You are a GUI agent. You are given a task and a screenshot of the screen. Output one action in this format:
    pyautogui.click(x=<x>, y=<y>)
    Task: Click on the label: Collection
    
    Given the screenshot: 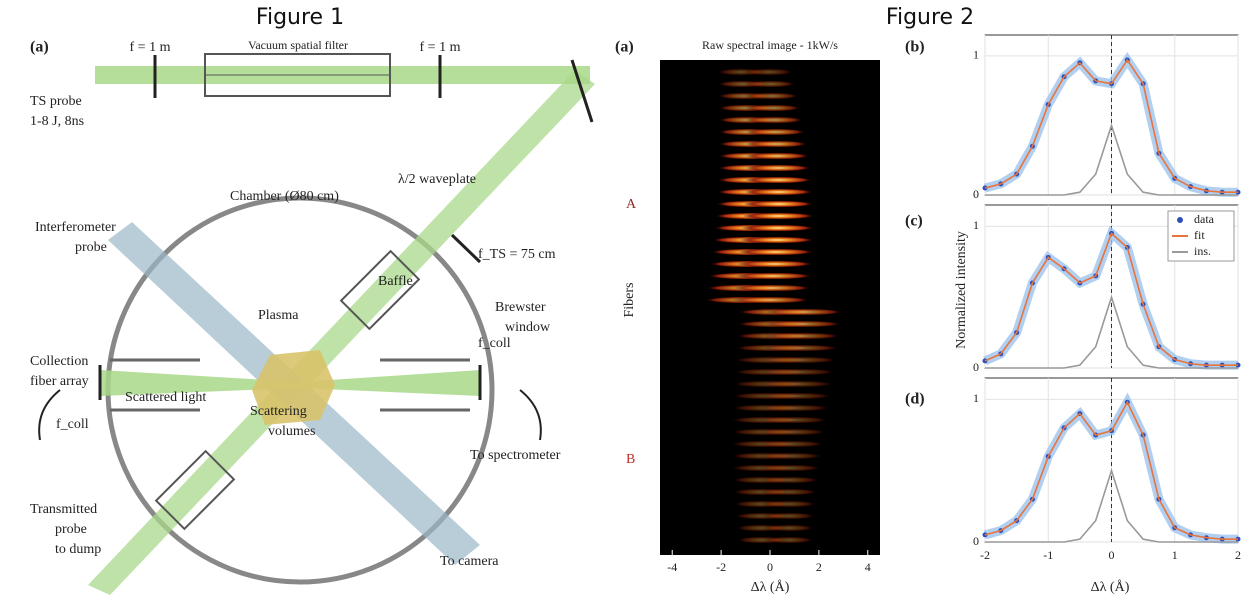 What is the action you would take?
    pyautogui.click(x=59, y=361)
    